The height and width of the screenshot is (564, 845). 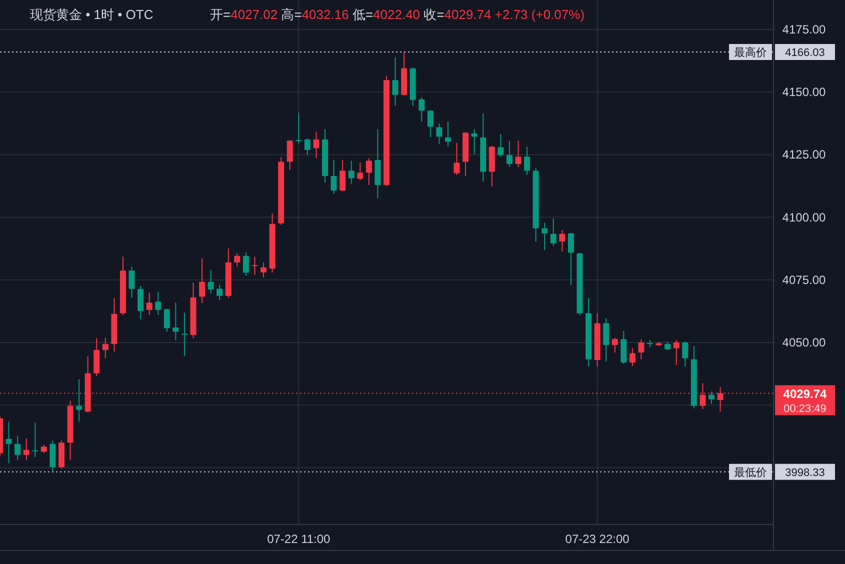 I want to click on y-tick-label: 4150.00, so click(x=804, y=92).